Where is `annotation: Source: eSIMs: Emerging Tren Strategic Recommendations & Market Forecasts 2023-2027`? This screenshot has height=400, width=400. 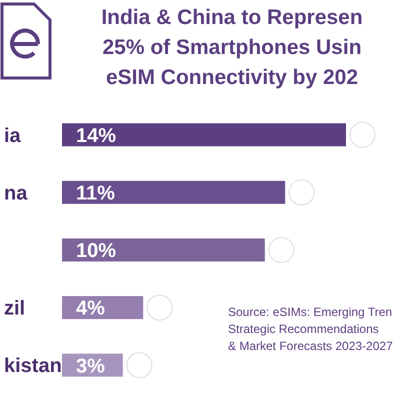 annotation: Source: eSIMs: Emerging Tren Strategic Recommendations & Market Forecasts 2023-2027 is located at coordinates (311, 329).